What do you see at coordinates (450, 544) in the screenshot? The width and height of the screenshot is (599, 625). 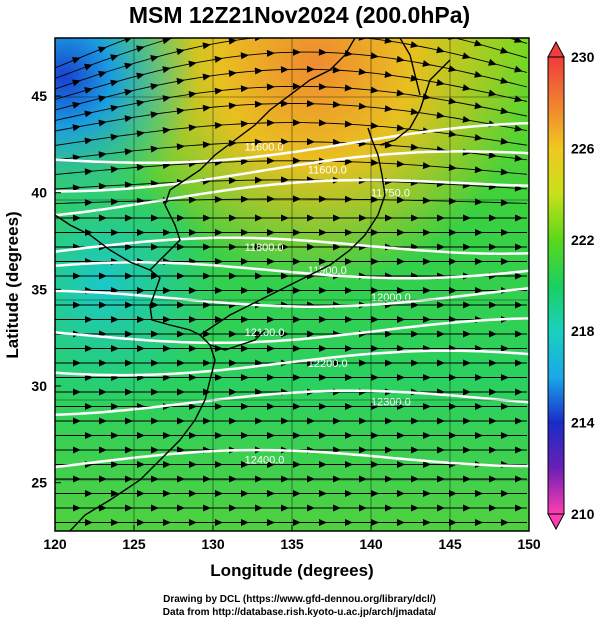 I see `x-tick-label: 145` at bounding box center [450, 544].